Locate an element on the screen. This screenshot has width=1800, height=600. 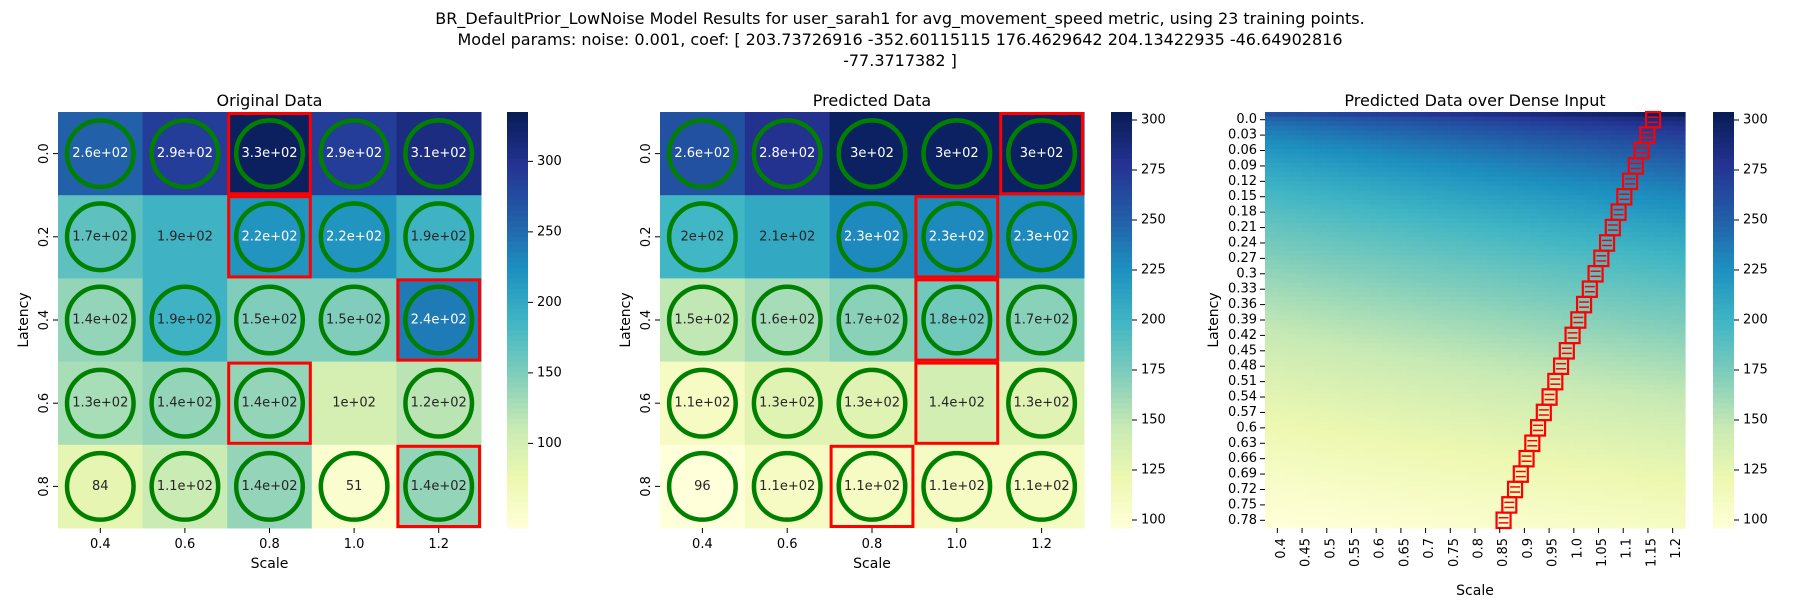
colorbar-tick-label: 175 is located at coordinates (1153, 370).